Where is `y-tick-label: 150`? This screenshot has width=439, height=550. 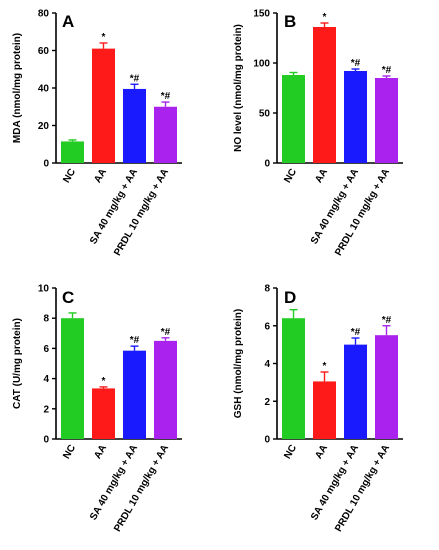
y-tick-label: 150 is located at coordinates (261, 14).